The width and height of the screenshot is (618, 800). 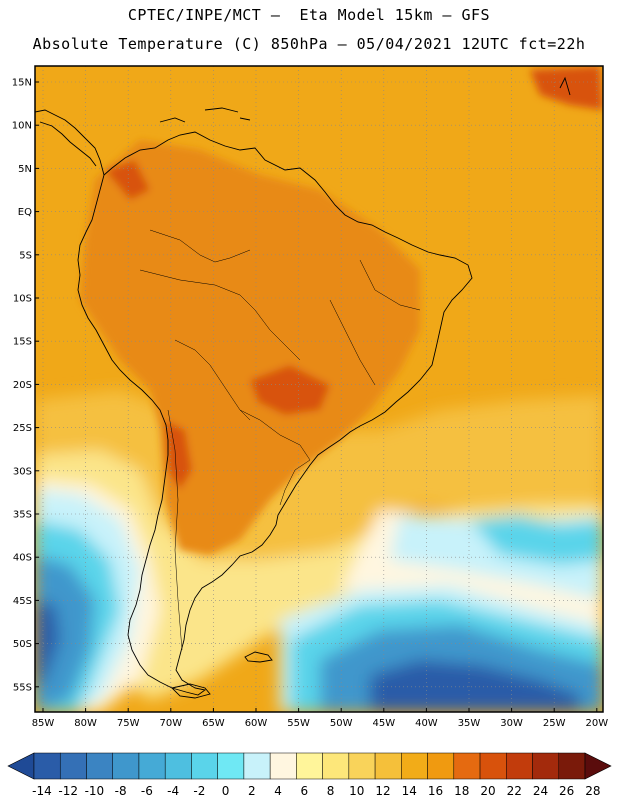 I want to click on lon-label: 20W, so click(x=596, y=723).